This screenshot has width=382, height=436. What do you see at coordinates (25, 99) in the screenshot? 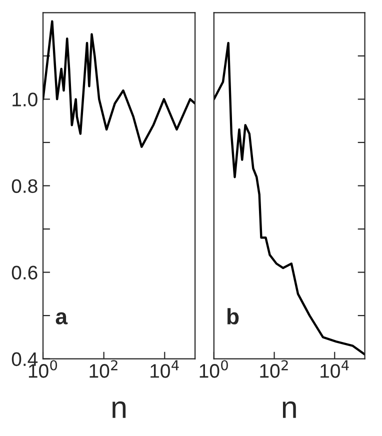
I see `y-tick-label: 1.0` at bounding box center [25, 99].